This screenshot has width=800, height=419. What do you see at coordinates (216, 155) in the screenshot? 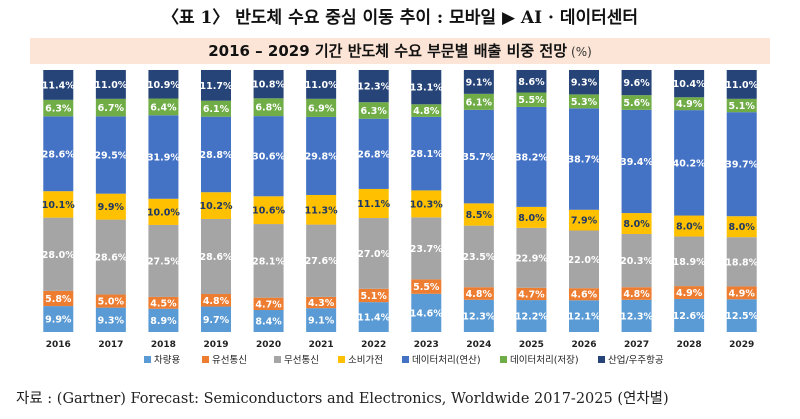
I see `data-label: 28.8%` at bounding box center [216, 155].